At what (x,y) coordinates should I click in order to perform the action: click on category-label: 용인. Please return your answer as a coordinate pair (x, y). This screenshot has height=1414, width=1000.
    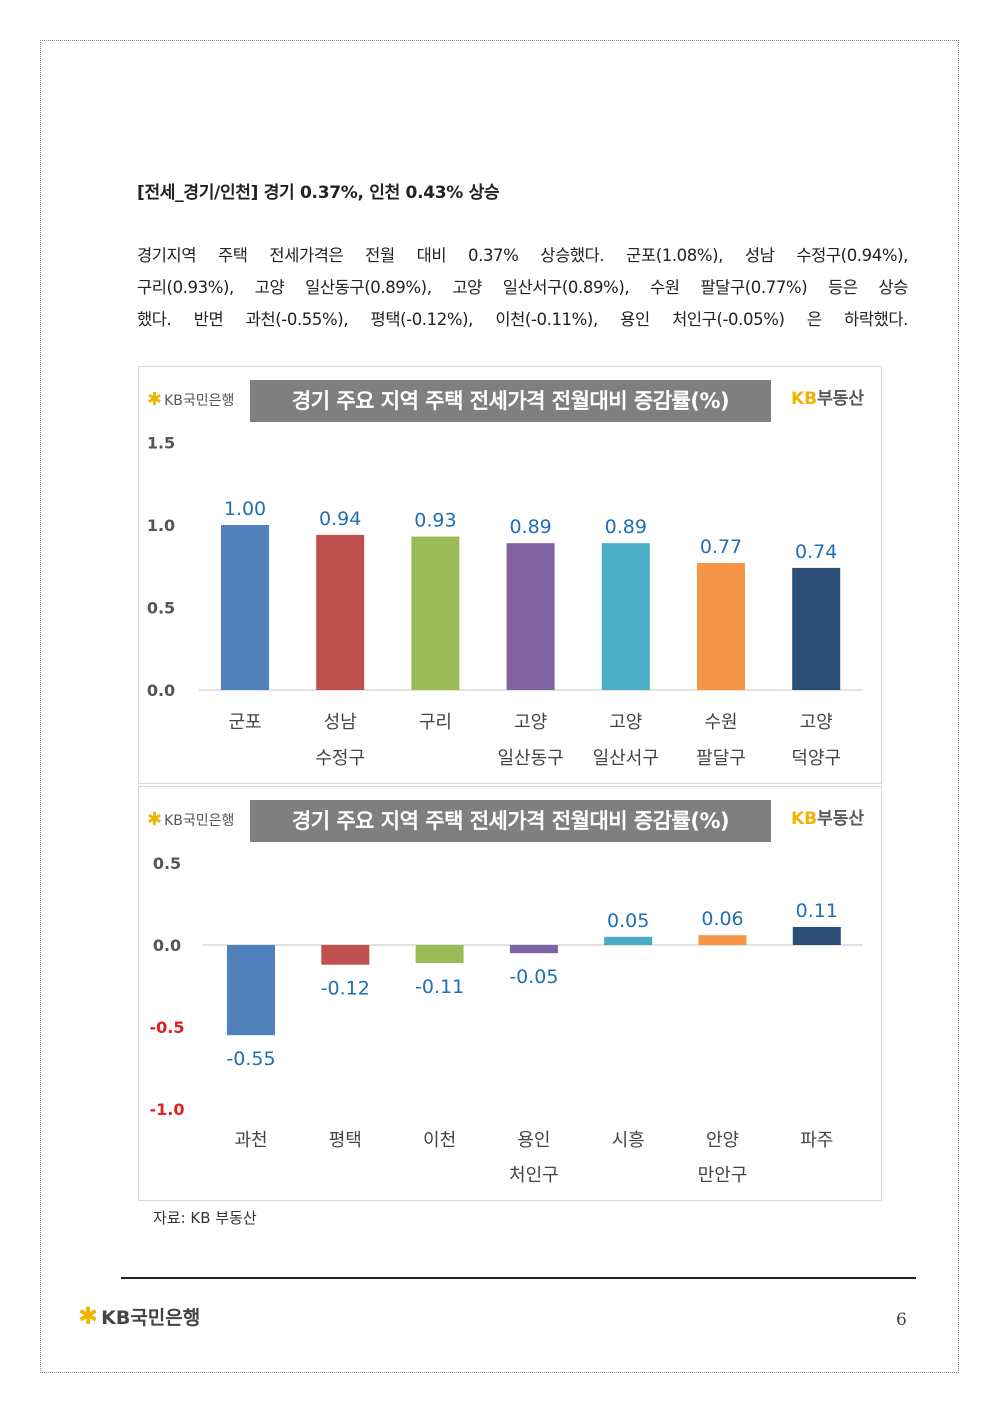
    Looking at the image, I should click on (533, 1140).